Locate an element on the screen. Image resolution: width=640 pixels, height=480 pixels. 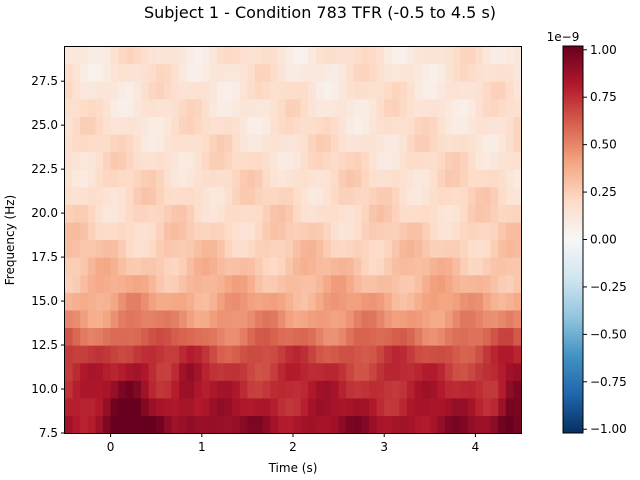
colorbar-tick-label: −0.25 is located at coordinates (608, 287).